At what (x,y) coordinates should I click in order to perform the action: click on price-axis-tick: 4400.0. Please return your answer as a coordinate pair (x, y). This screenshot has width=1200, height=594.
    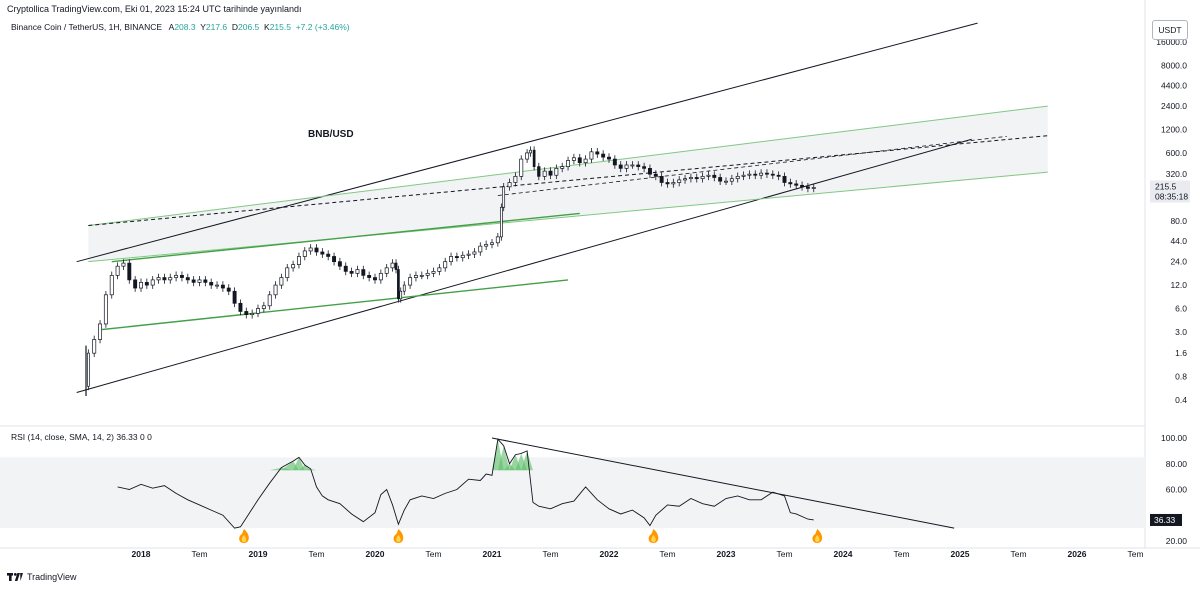
    Looking at the image, I should click on (1174, 86).